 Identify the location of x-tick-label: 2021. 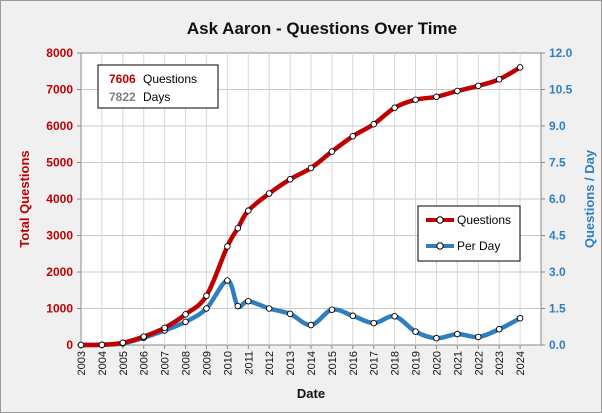
(458, 363).